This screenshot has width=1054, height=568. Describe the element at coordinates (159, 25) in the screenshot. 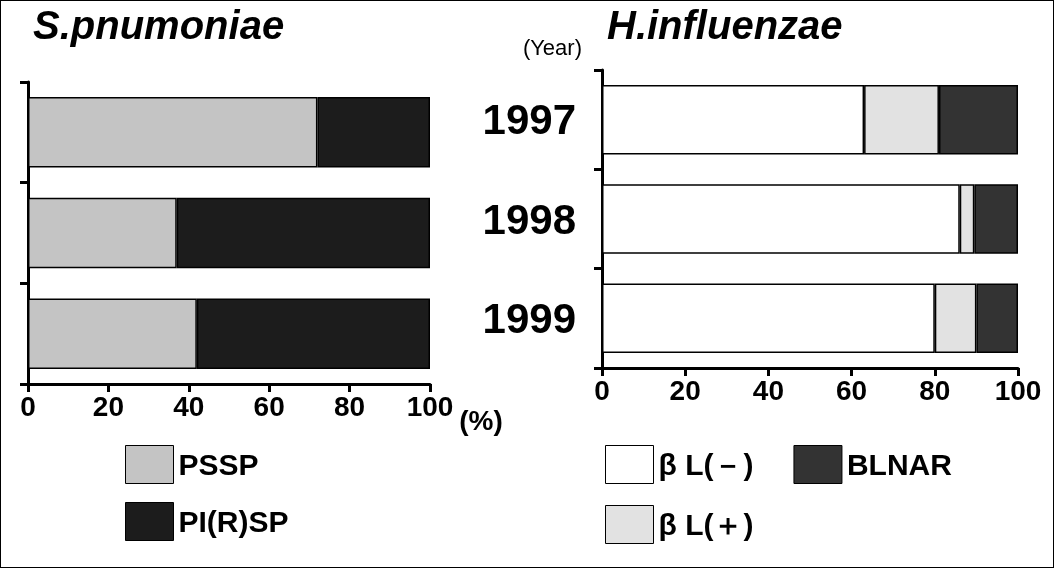

I see `chart-title: S.pnumoniae` at that location.